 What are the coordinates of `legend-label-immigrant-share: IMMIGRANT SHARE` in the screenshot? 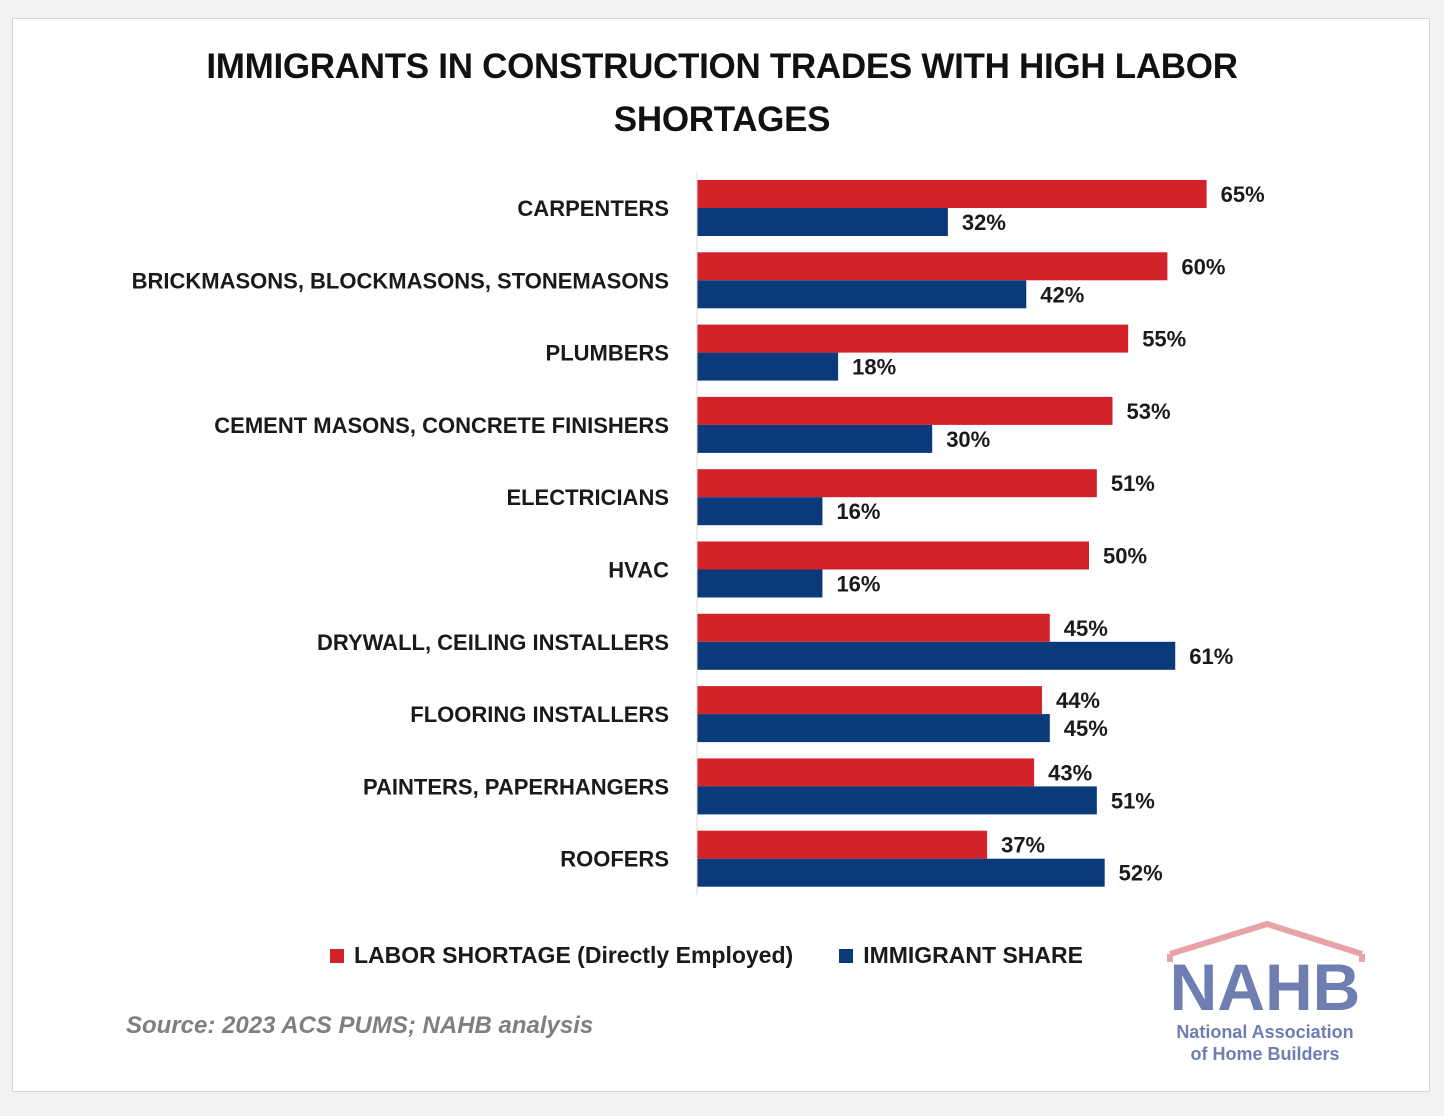 It's located at (973, 955).